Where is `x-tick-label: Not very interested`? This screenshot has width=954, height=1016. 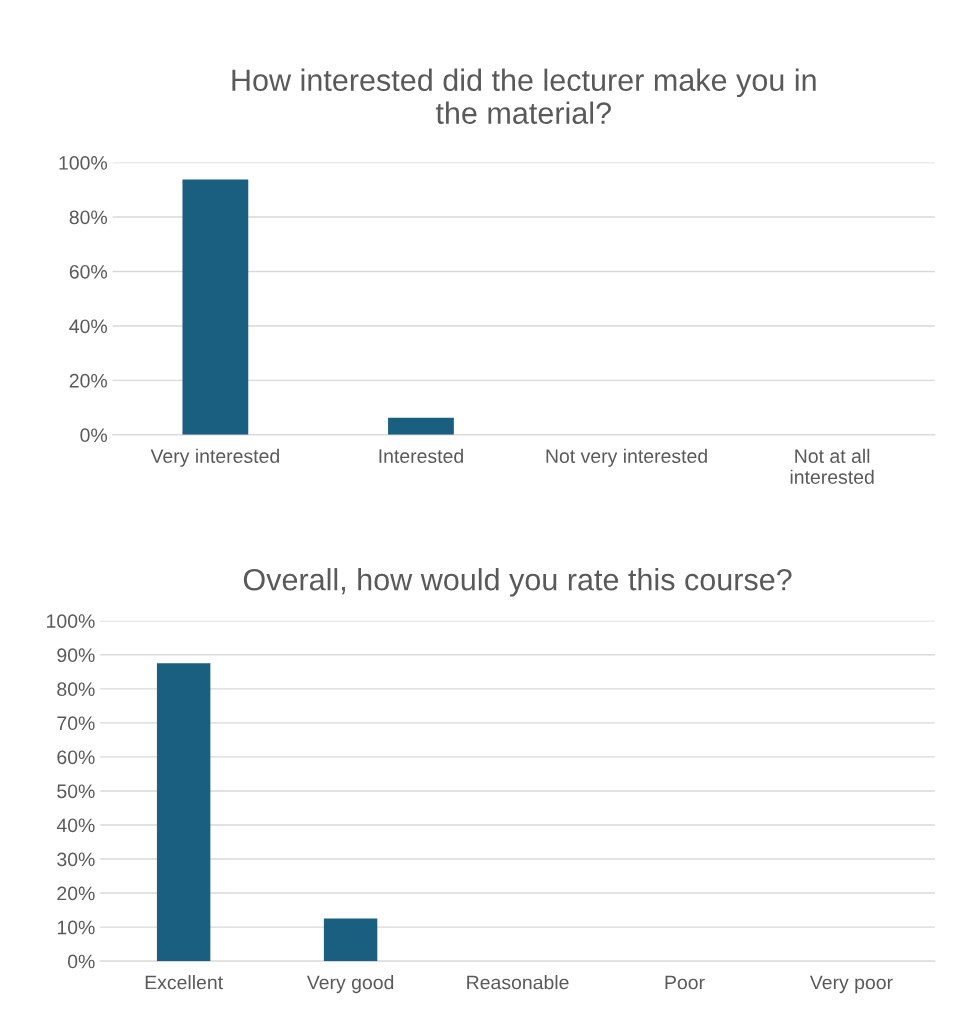
x-tick-label: Not very interested is located at coordinates (626, 457).